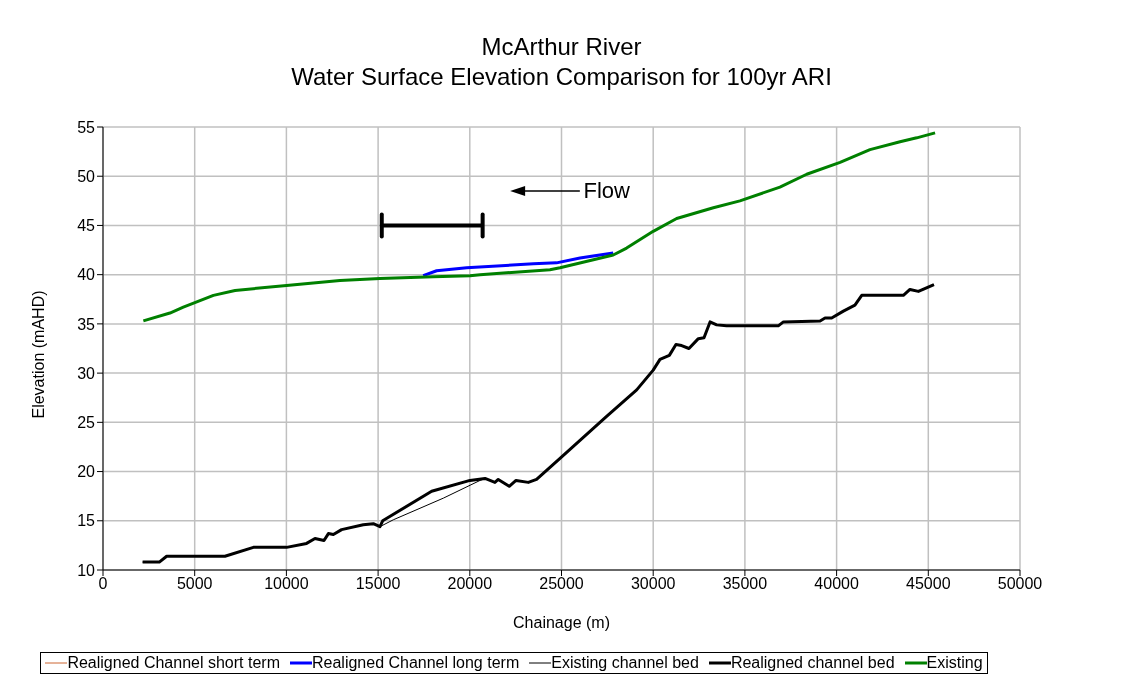  I want to click on x-tick-label: 40000, so click(836, 584).